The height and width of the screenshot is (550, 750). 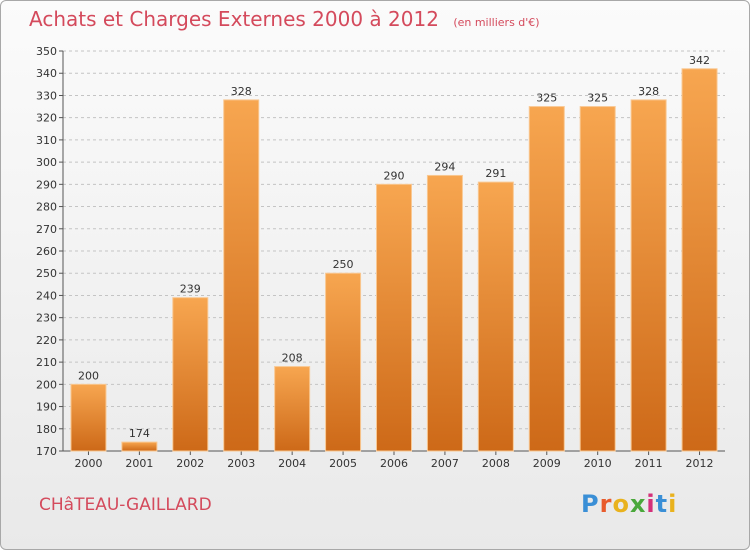 What do you see at coordinates (46, 318) in the screenshot?
I see `y-tick-label: 230` at bounding box center [46, 318].